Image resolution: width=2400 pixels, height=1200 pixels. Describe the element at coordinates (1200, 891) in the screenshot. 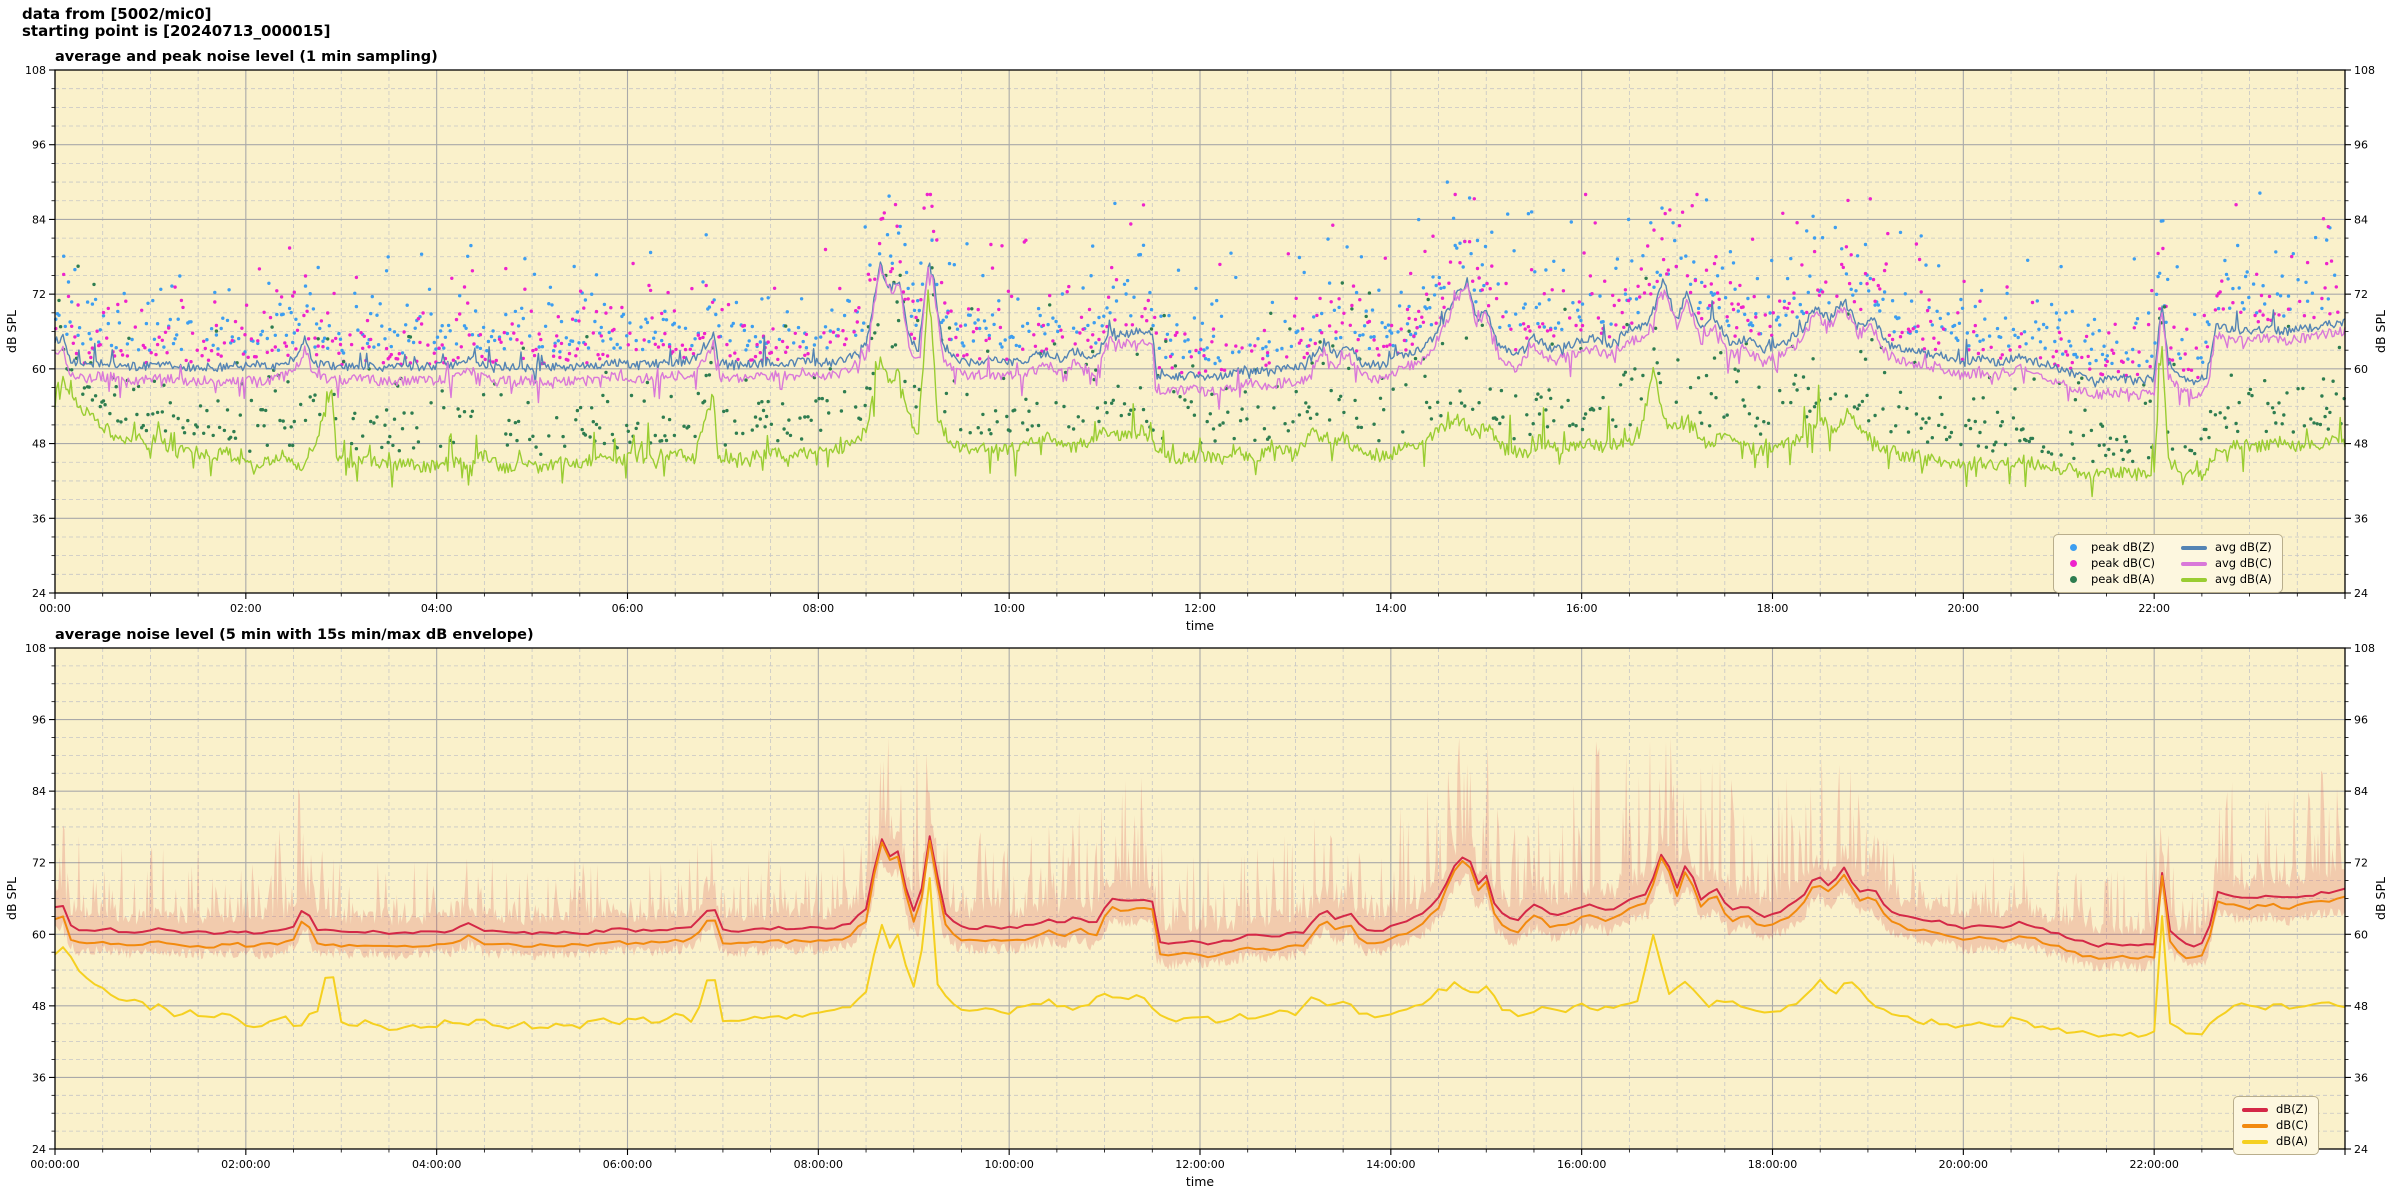

I see `series-db-z-` at that location.